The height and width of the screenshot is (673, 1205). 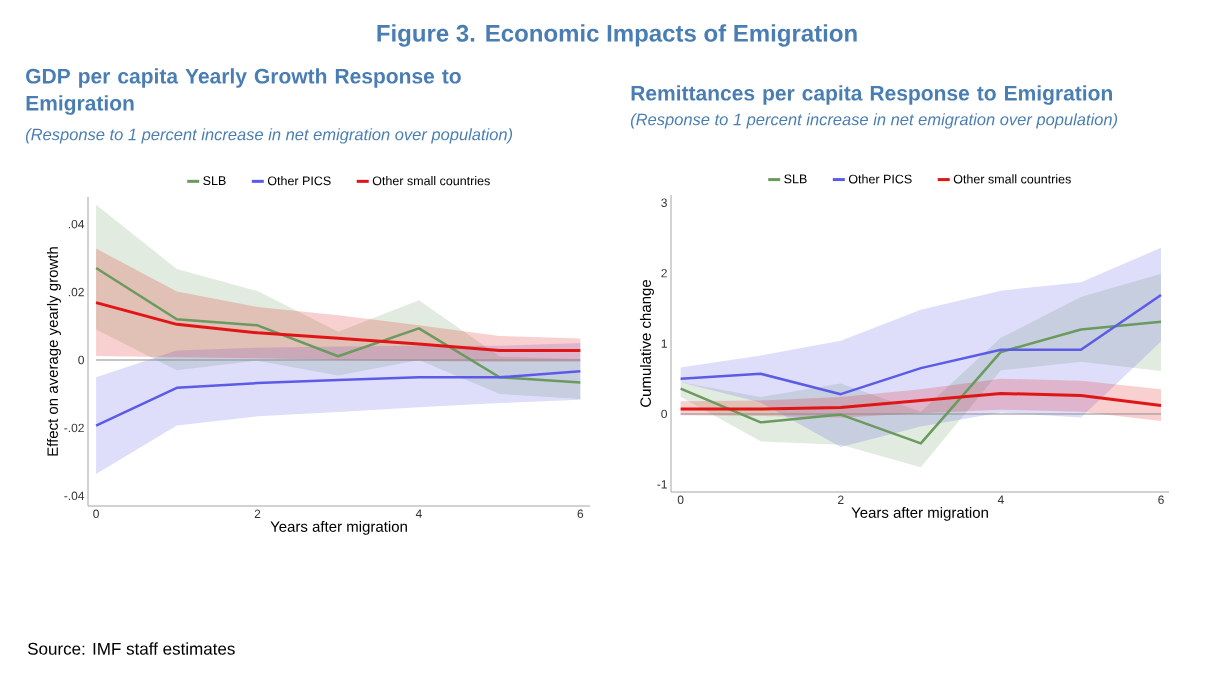 I want to click on y-tick-label: 3, so click(x=664, y=202).